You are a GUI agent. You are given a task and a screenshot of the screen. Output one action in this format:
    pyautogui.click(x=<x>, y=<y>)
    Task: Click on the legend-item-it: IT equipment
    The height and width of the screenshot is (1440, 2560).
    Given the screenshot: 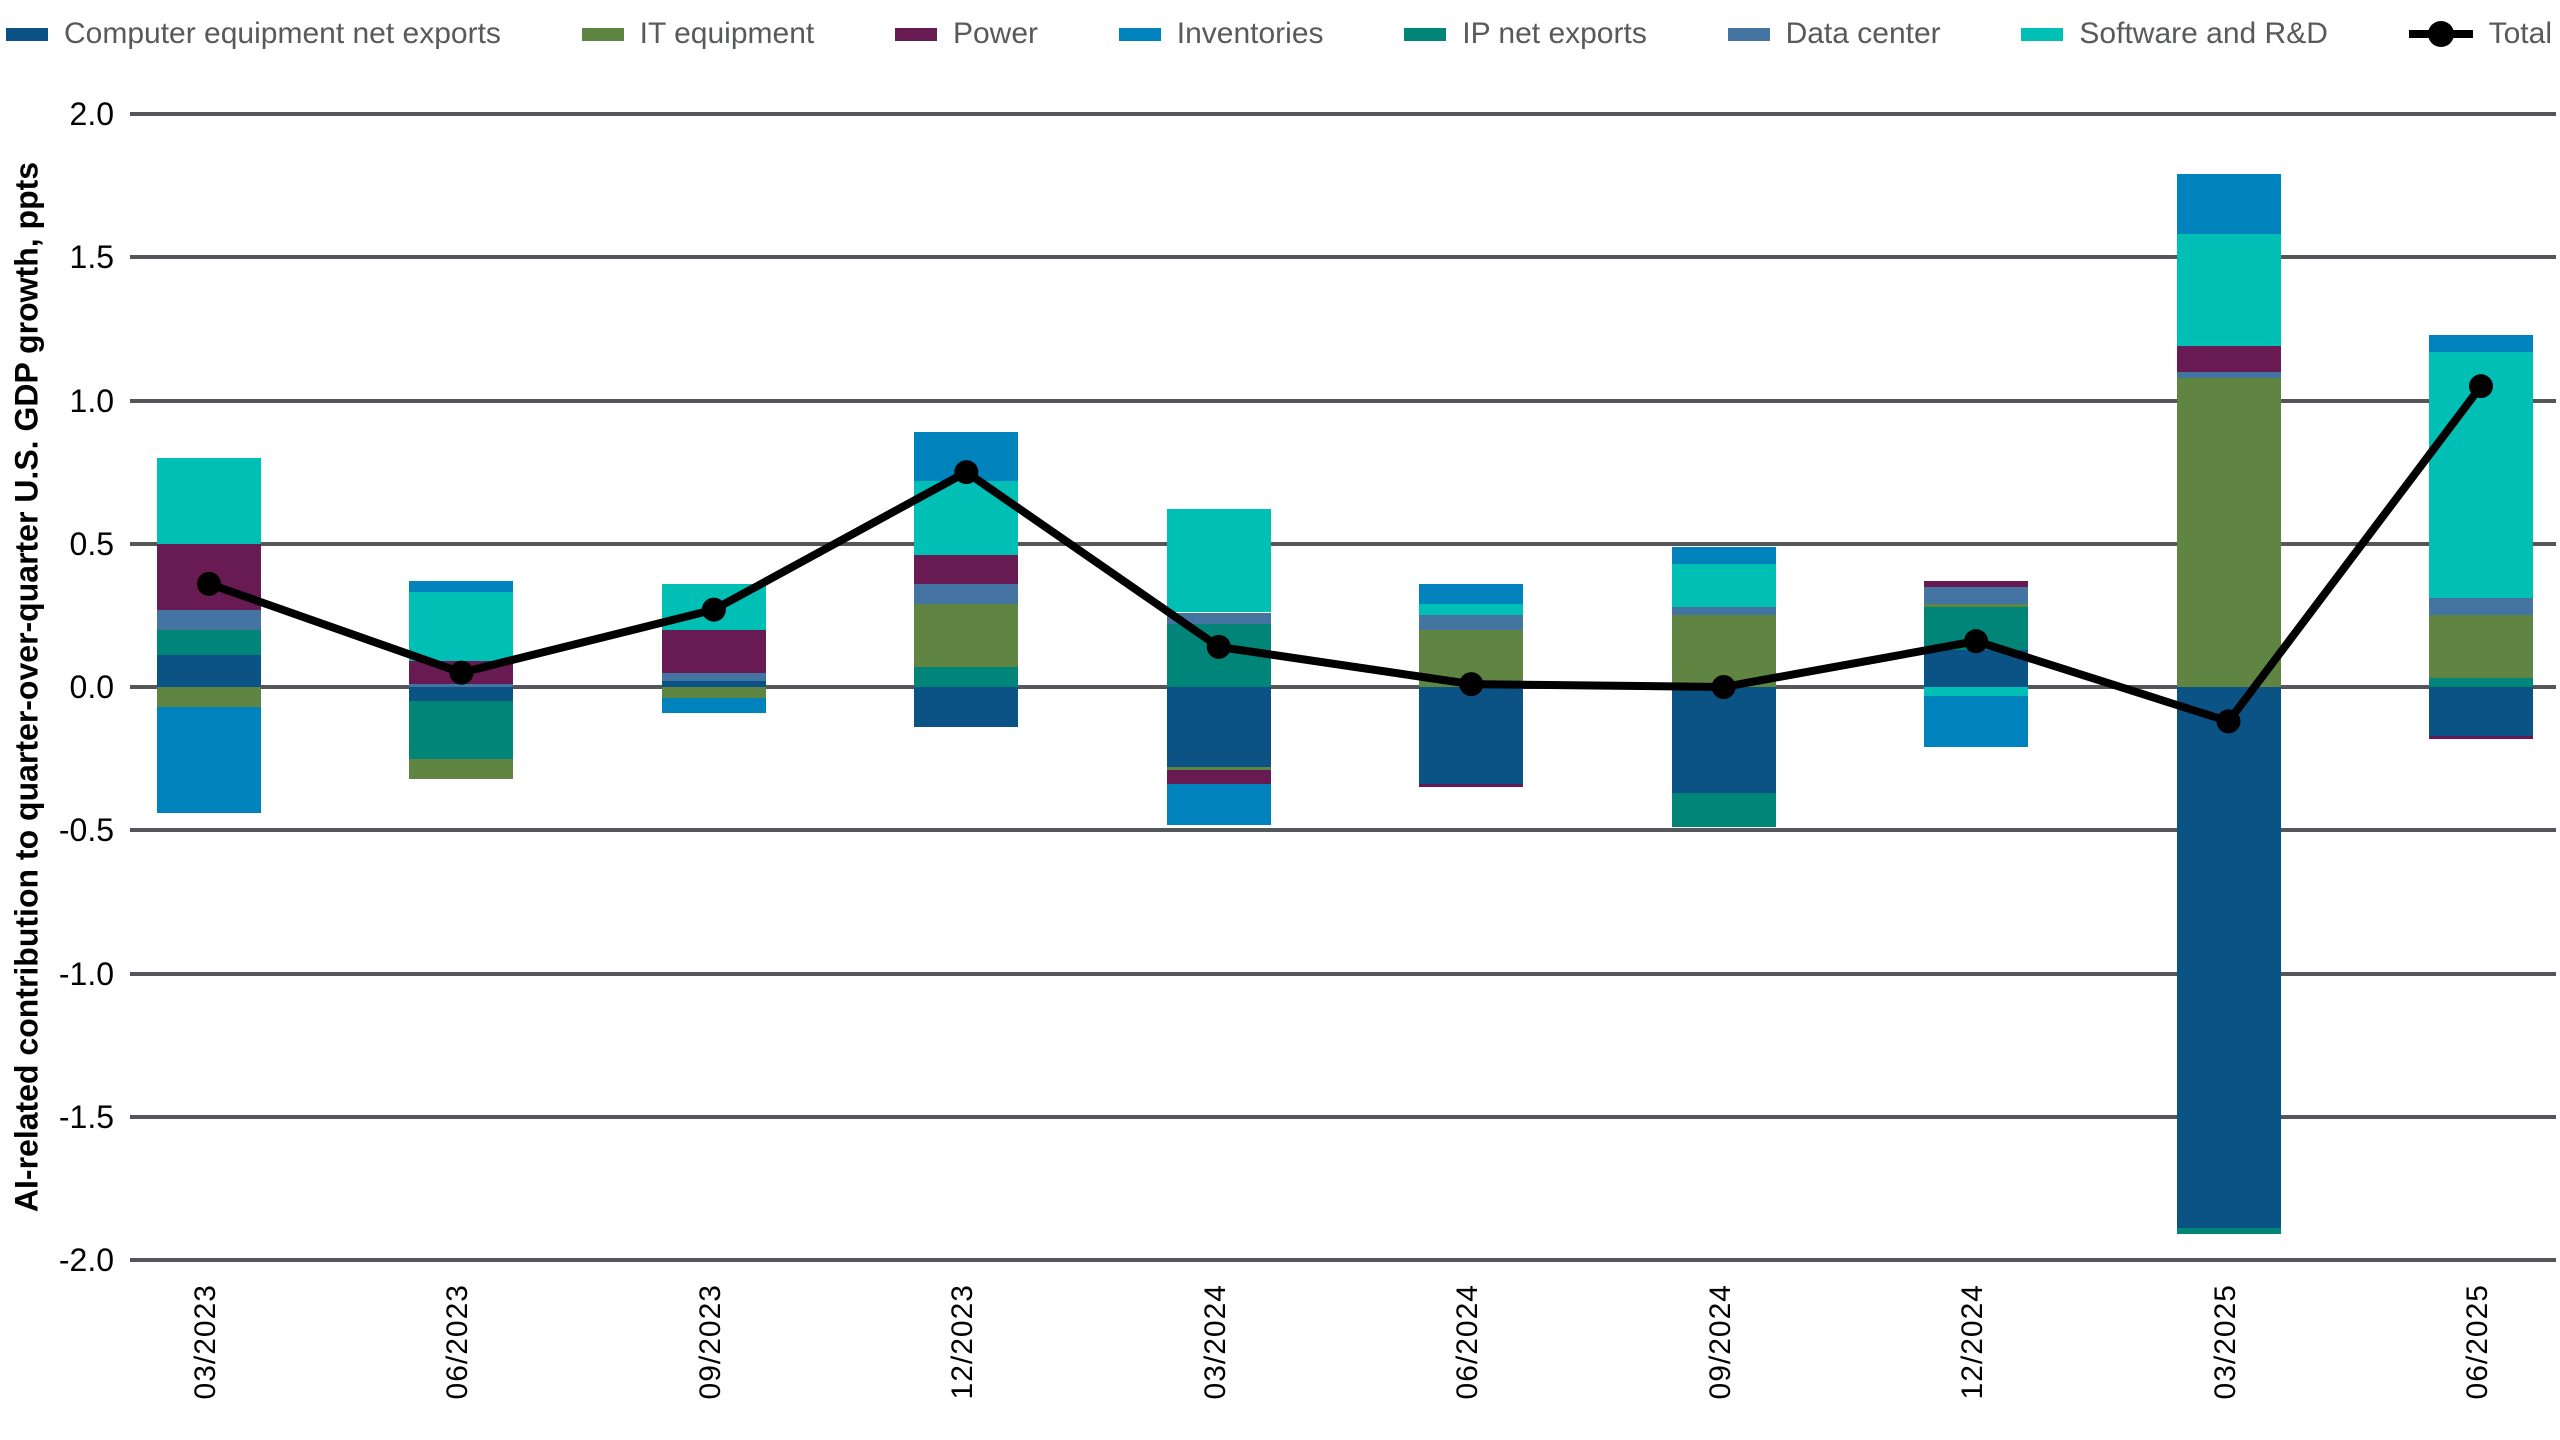 What is the action you would take?
    pyautogui.click(x=698, y=34)
    